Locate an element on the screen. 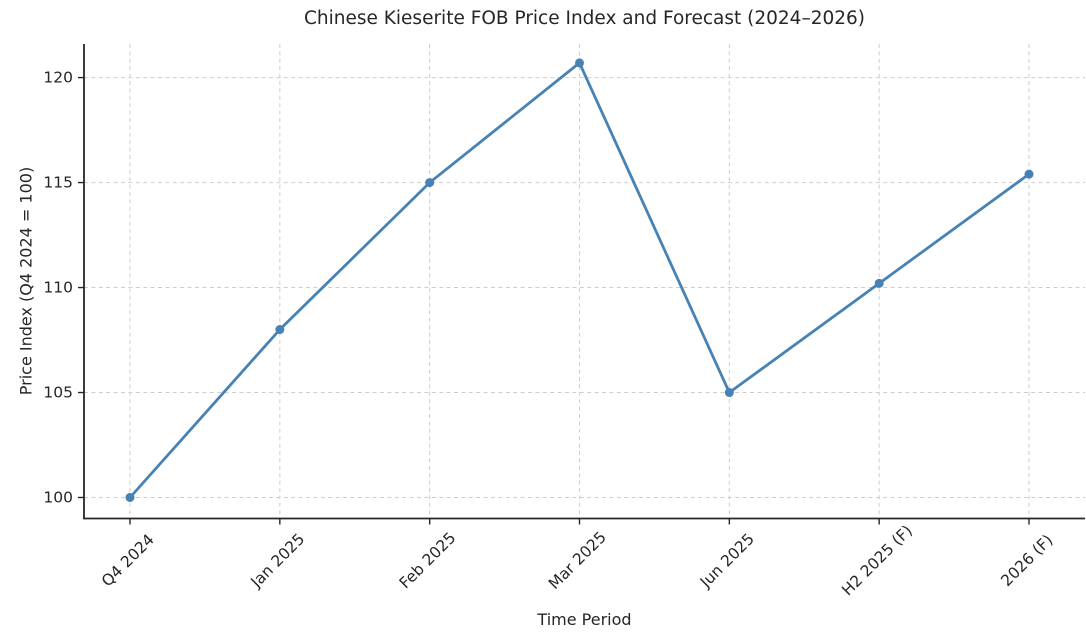  x-tick-label: 2026 (F) is located at coordinates (1027, 560).